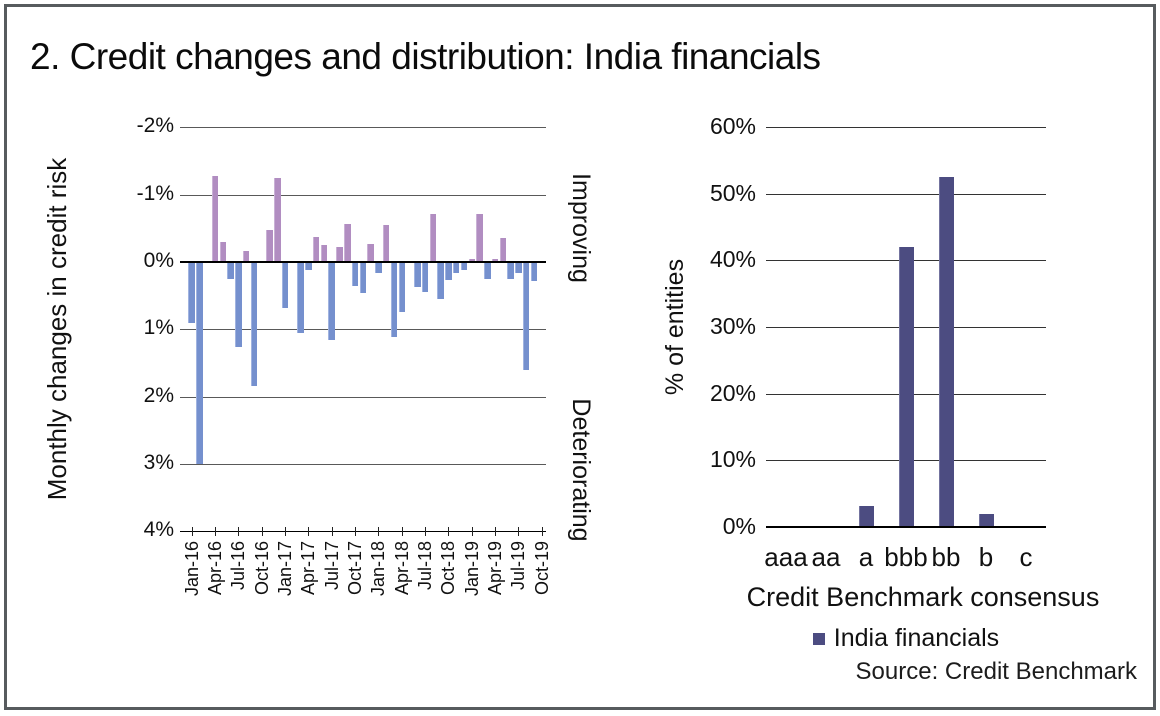 The image size is (1160, 716). What do you see at coordinates (906, 557) in the screenshot?
I see `category-label-bbb: bbb` at bounding box center [906, 557].